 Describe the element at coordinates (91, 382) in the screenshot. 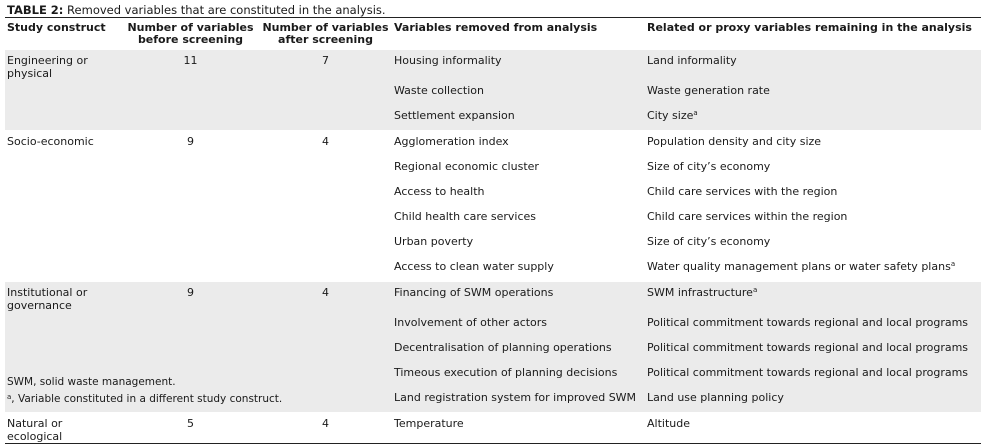

I see `abbreviation-note: SWM, solid waste management.` at that location.